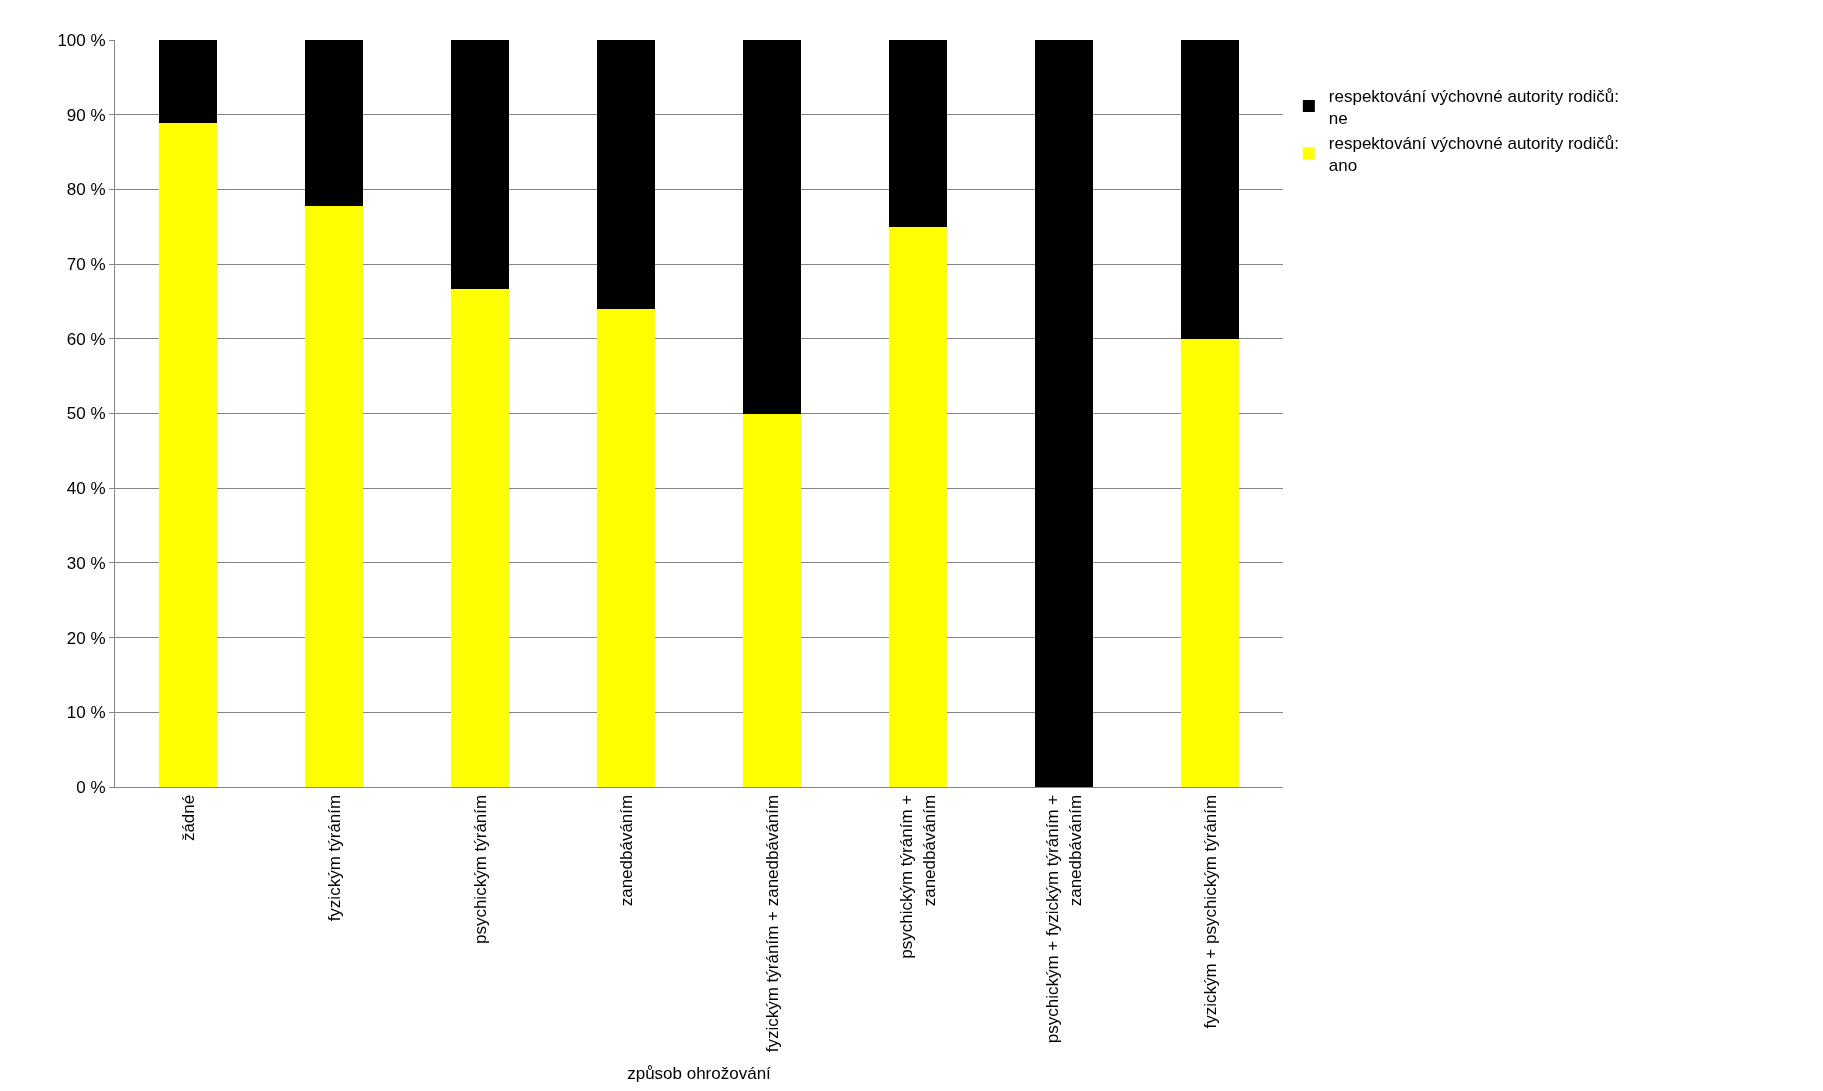 This screenshot has width=1823, height=1091. What do you see at coordinates (86, 638) in the screenshot?
I see `y-tick-label: 20 %` at bounding box center [86, 638].